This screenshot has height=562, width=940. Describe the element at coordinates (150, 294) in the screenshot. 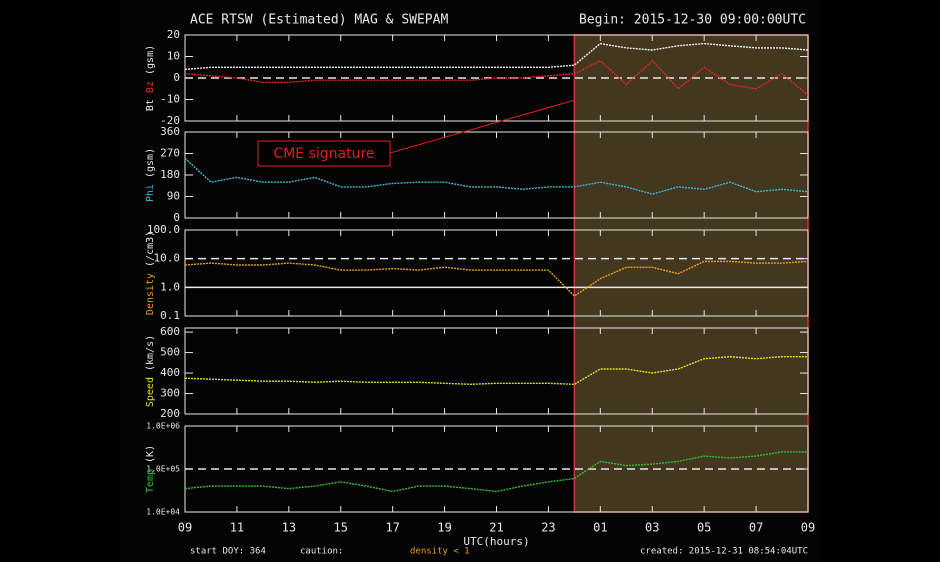

I see `legend-entry: Density` at that location.